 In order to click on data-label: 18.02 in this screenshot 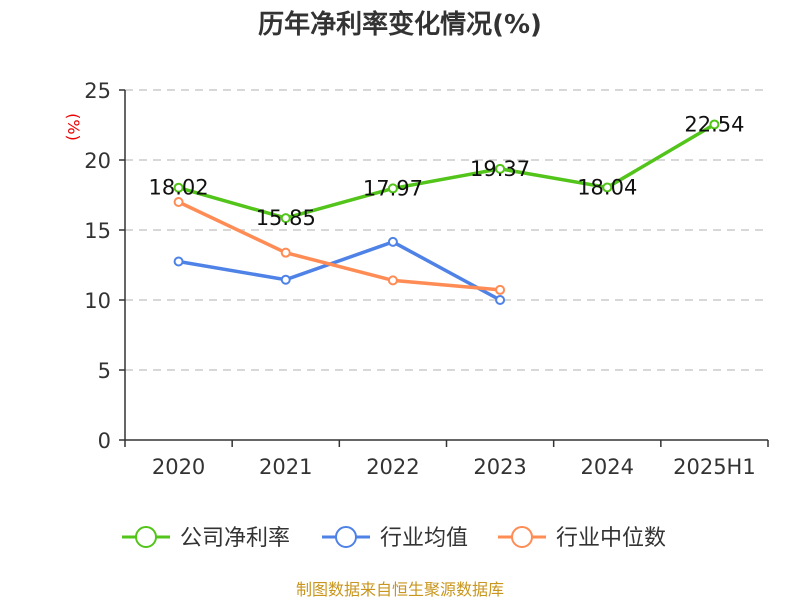, I will do `click(179, 188)`.